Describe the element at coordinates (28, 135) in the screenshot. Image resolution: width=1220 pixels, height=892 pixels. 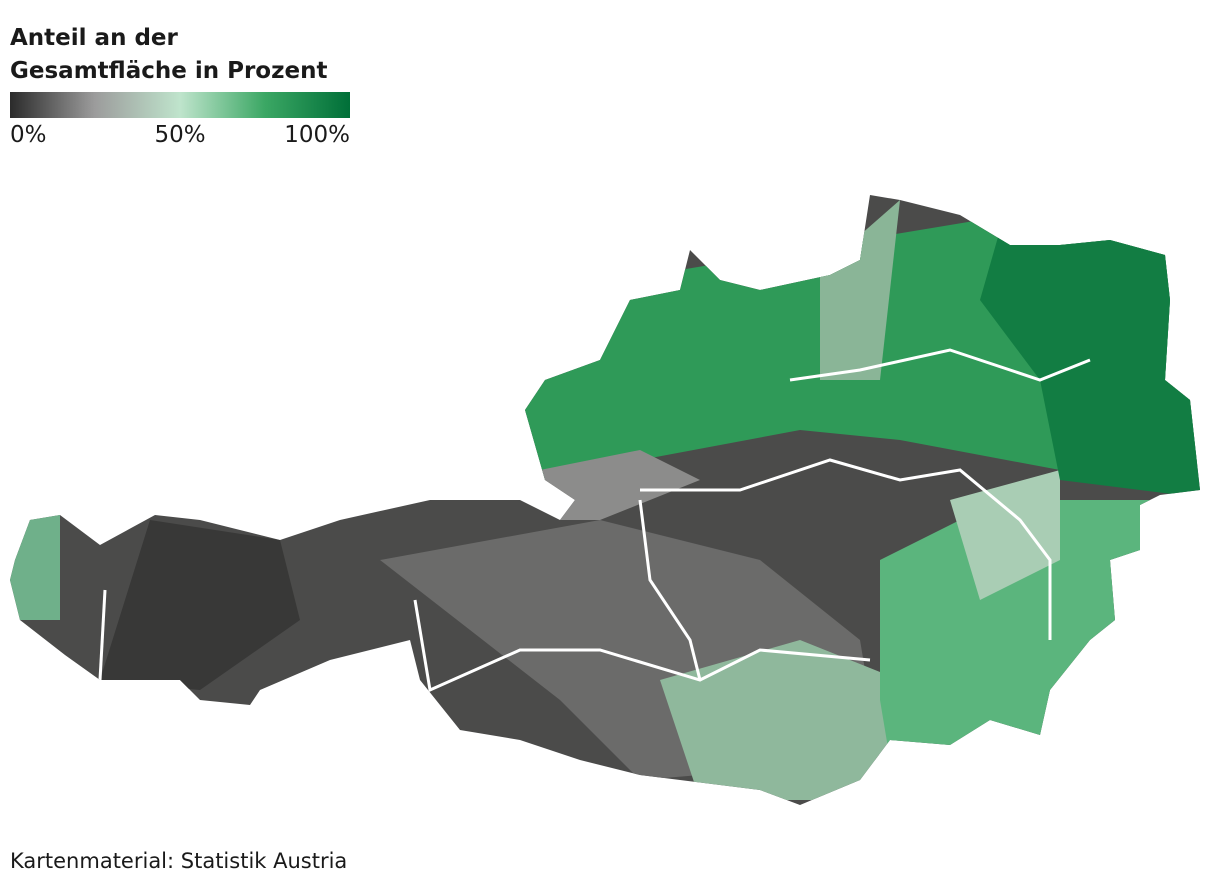
I see `legend-tick-label: 0%` at that location.